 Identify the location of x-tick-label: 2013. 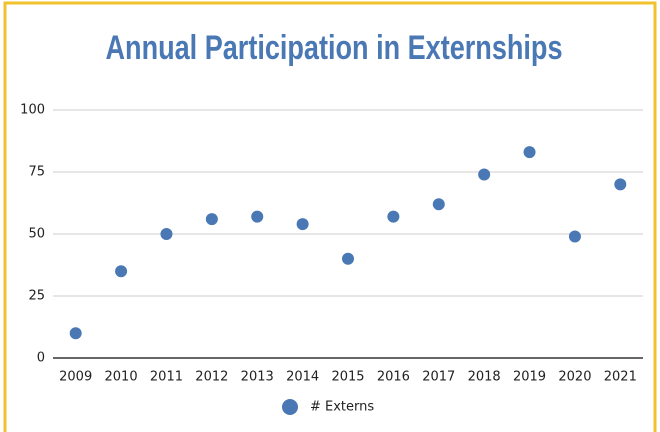
(257, 377).